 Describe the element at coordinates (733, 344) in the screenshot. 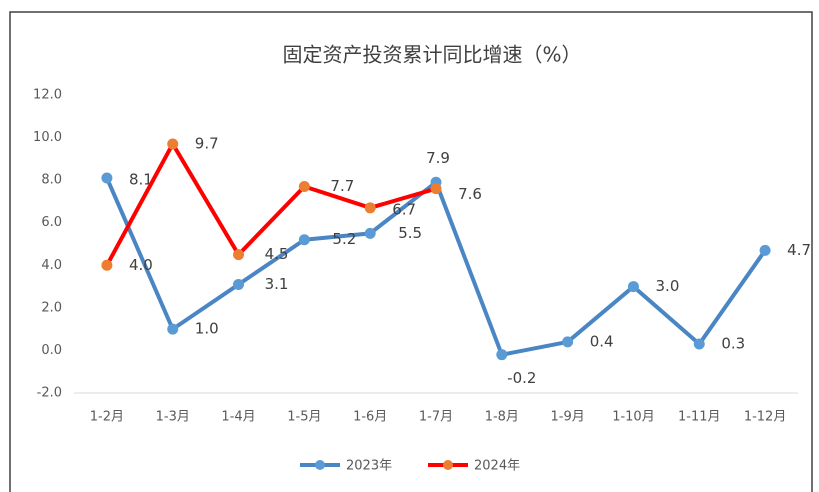

I see `data-label: 0.3` at that location.